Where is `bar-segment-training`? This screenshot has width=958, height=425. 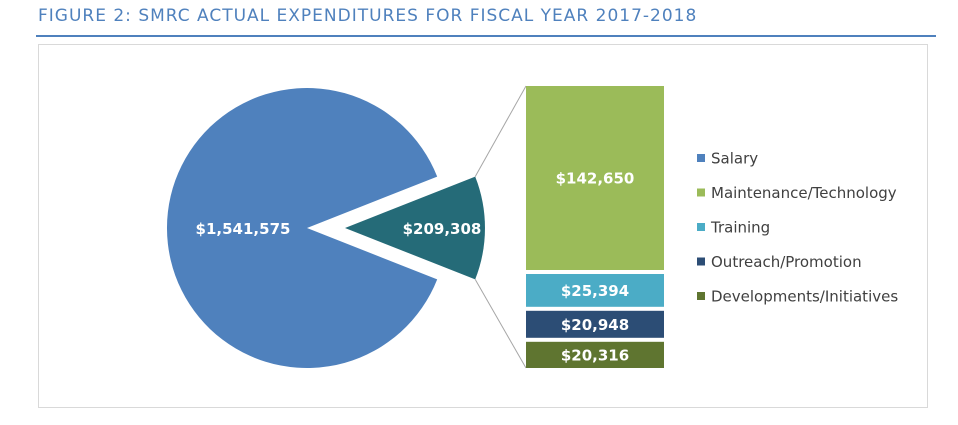 bar-segment-training is located at coordinates (595, 290).